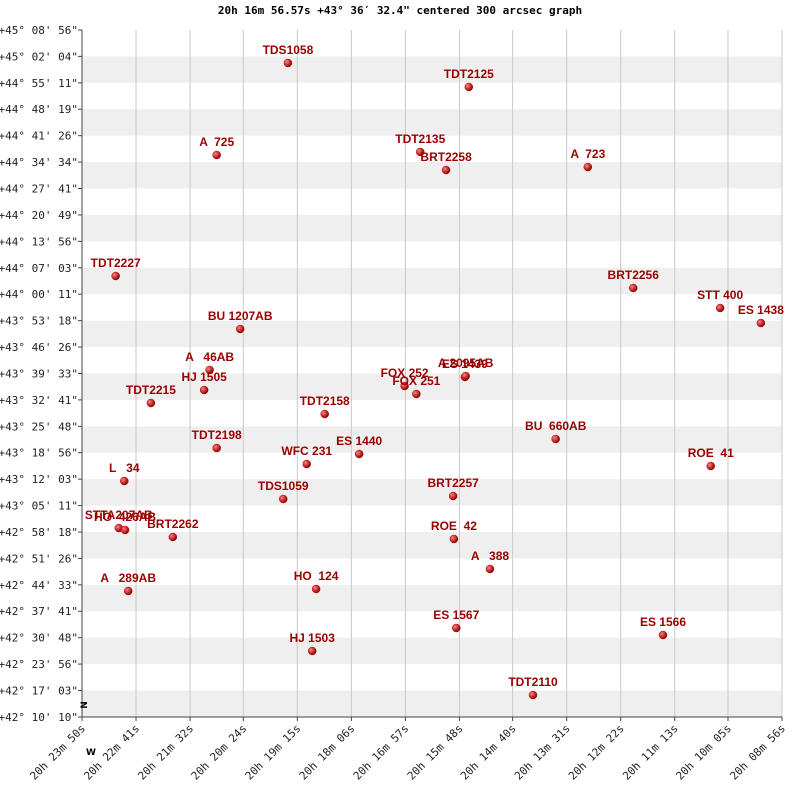 The width and height of the screenshot is (800, 800). Describe the element at coordinates (490, 556) in the screenshot. I see `point-label: A 388` at that location.